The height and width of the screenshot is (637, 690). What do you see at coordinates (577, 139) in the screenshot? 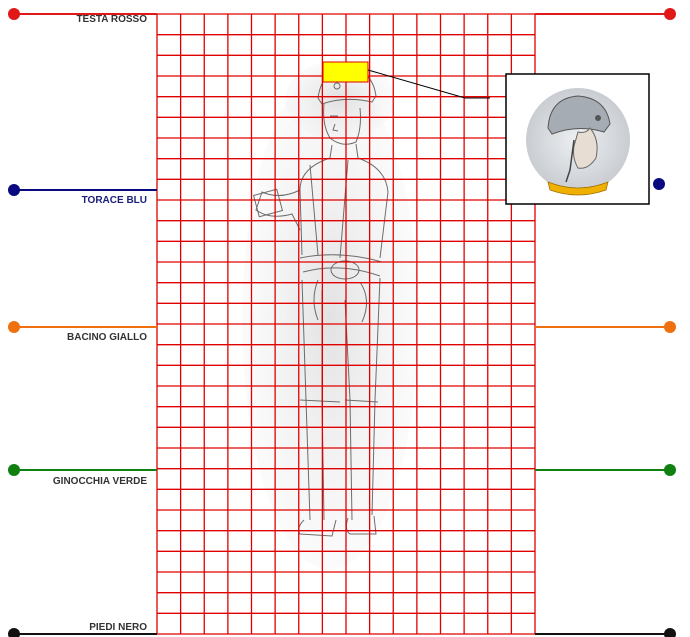
I see `helmet-detail-inset` at bounding box center [577, 139].